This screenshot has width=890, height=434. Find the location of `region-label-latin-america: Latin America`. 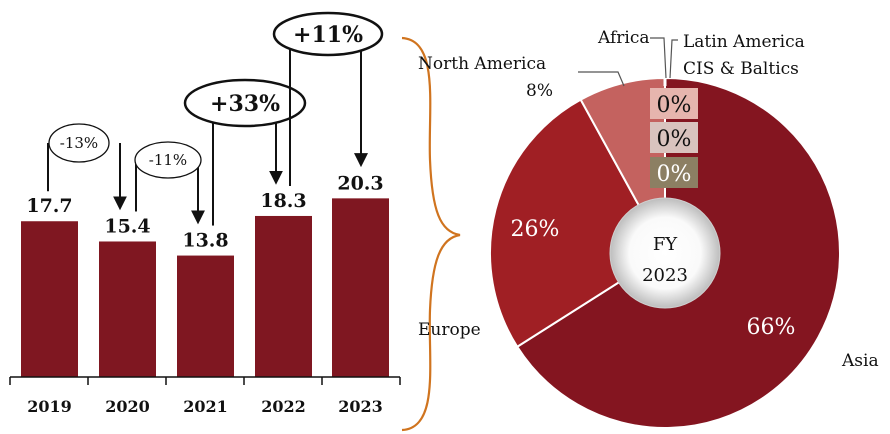

region-label-latin-america: Latin America is located at coordinates (744, 42).